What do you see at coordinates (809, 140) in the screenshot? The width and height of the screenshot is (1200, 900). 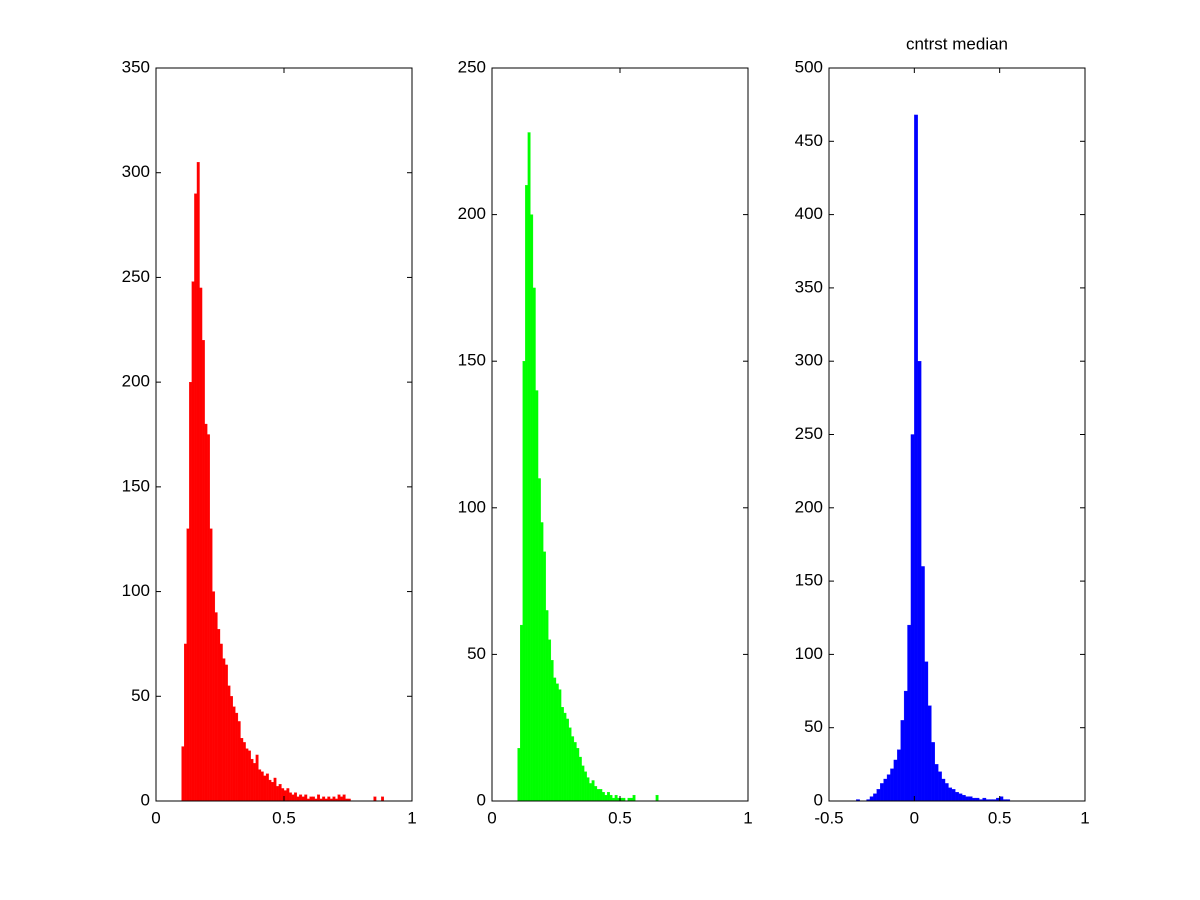 I see `y-tick-label: 450` at bounding box center [809, 140].